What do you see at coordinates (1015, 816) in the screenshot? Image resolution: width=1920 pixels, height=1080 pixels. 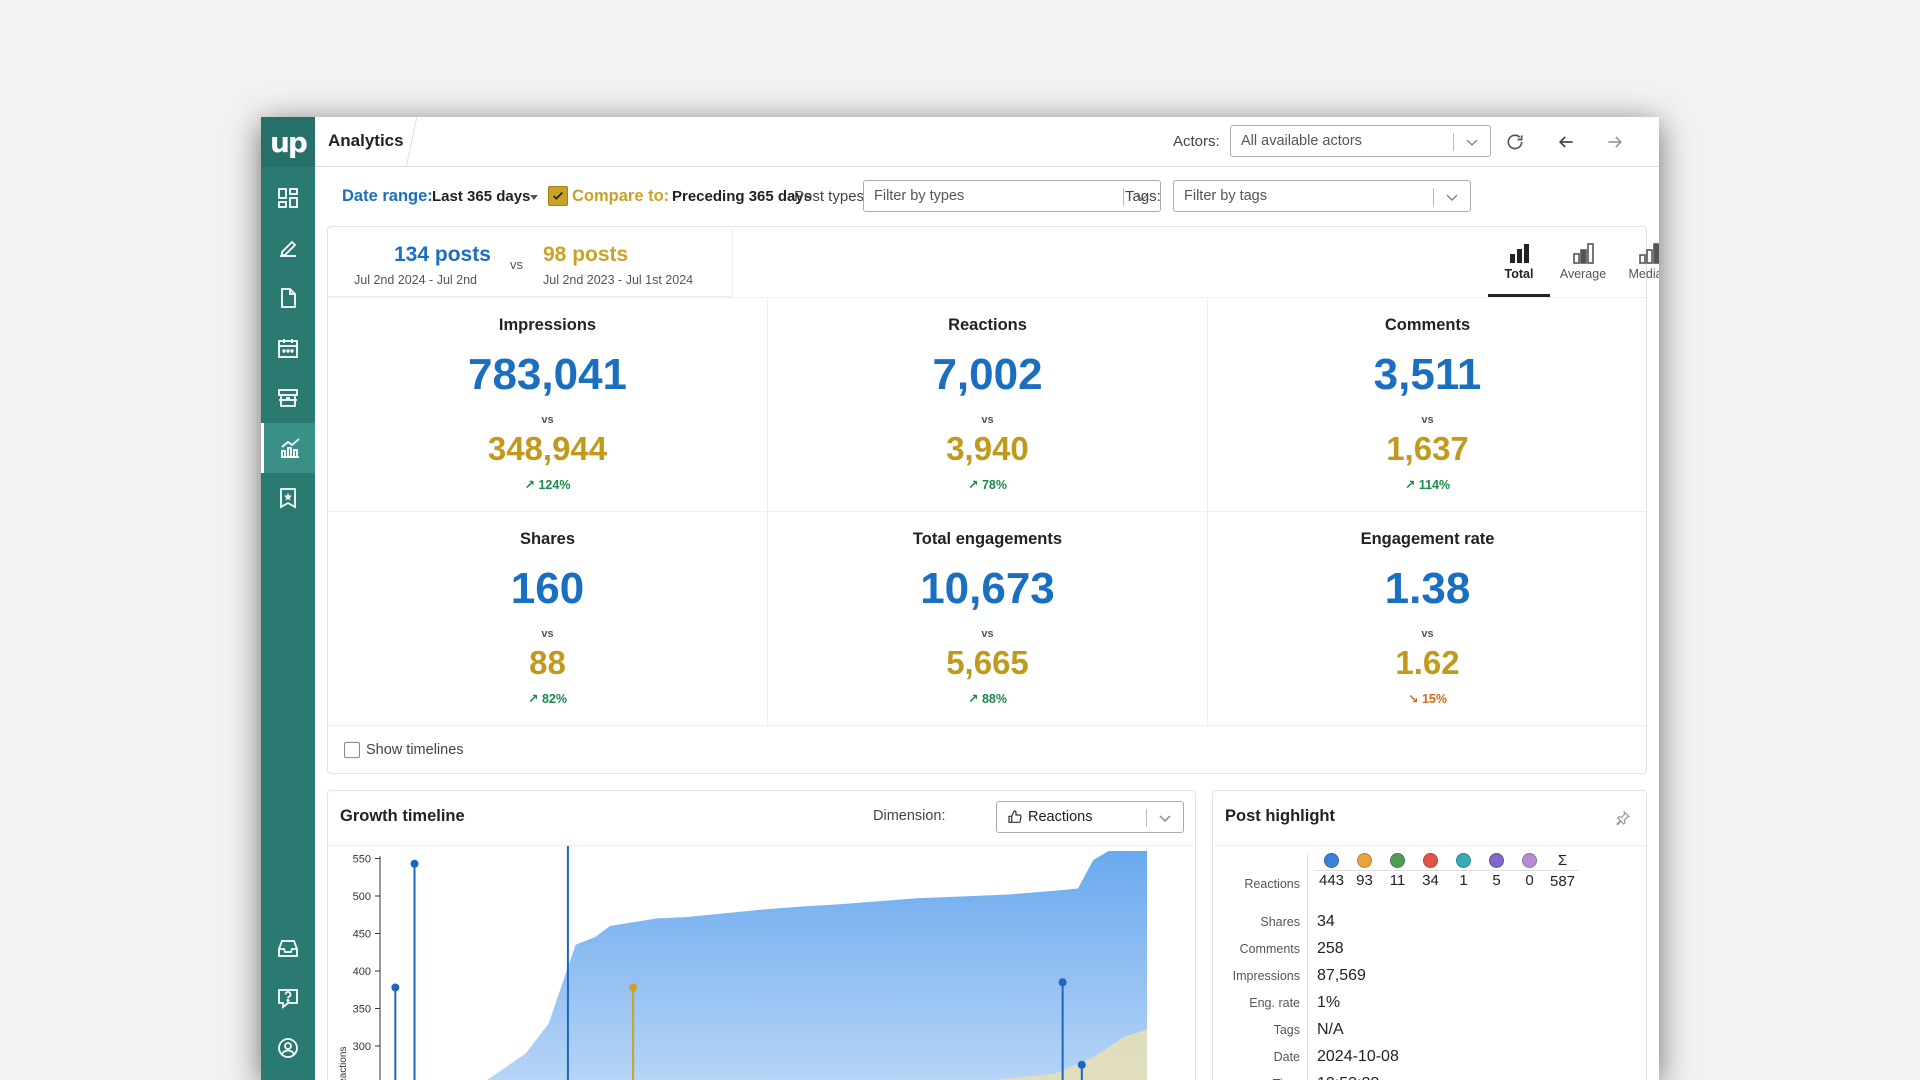 I see `thumbs-up-icon` at bounding box center [1015, 816].